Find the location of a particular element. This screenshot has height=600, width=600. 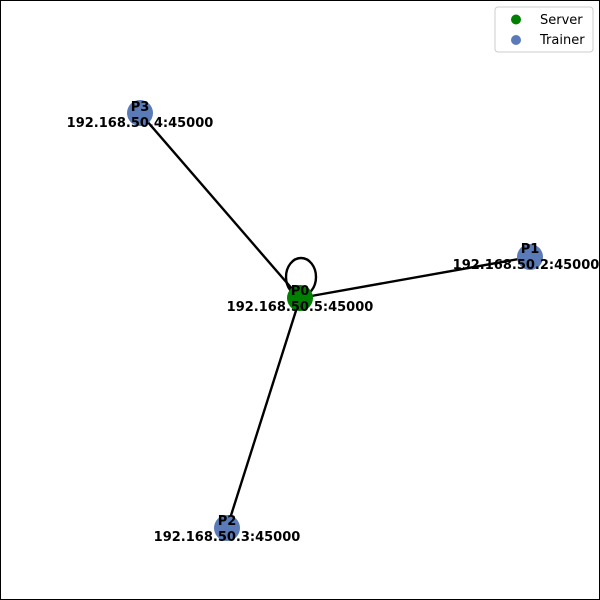

node-p1-address: 192.168.50.2:45000 is located at coordinates (526, 265).